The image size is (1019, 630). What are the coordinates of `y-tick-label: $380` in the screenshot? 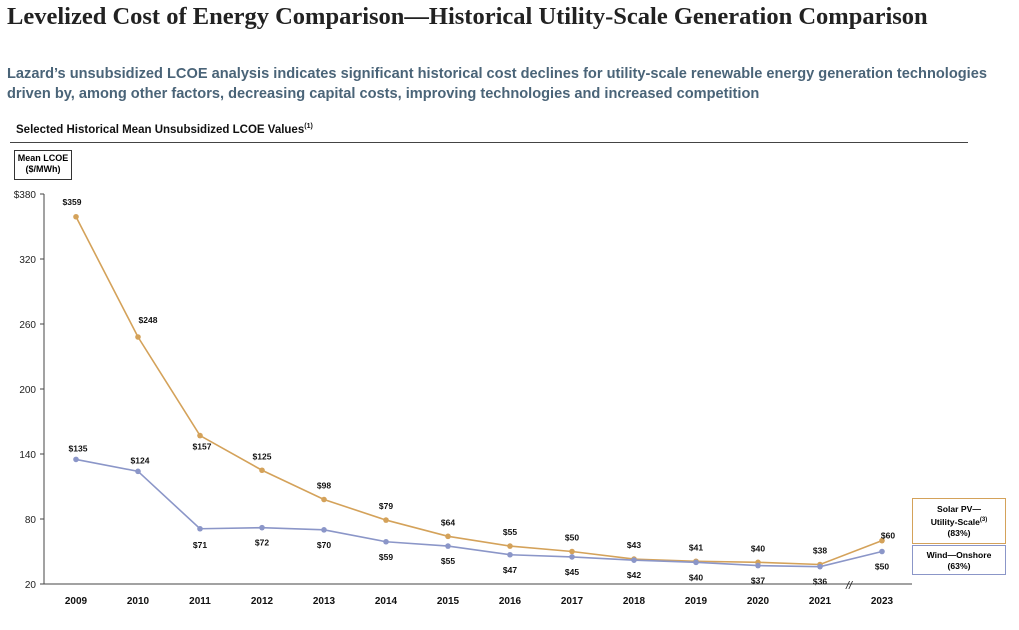 It's located at (25, 195).